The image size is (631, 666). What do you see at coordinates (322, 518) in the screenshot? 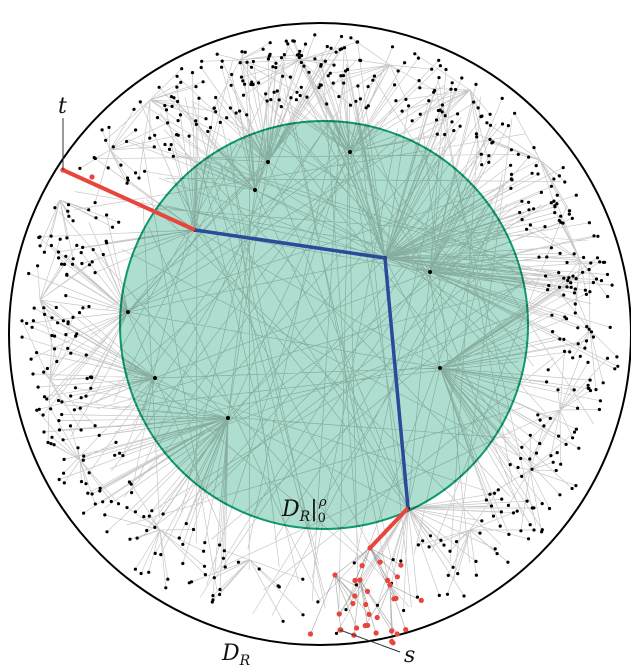
I see `lower: 0` at bounding box center [322, 518].